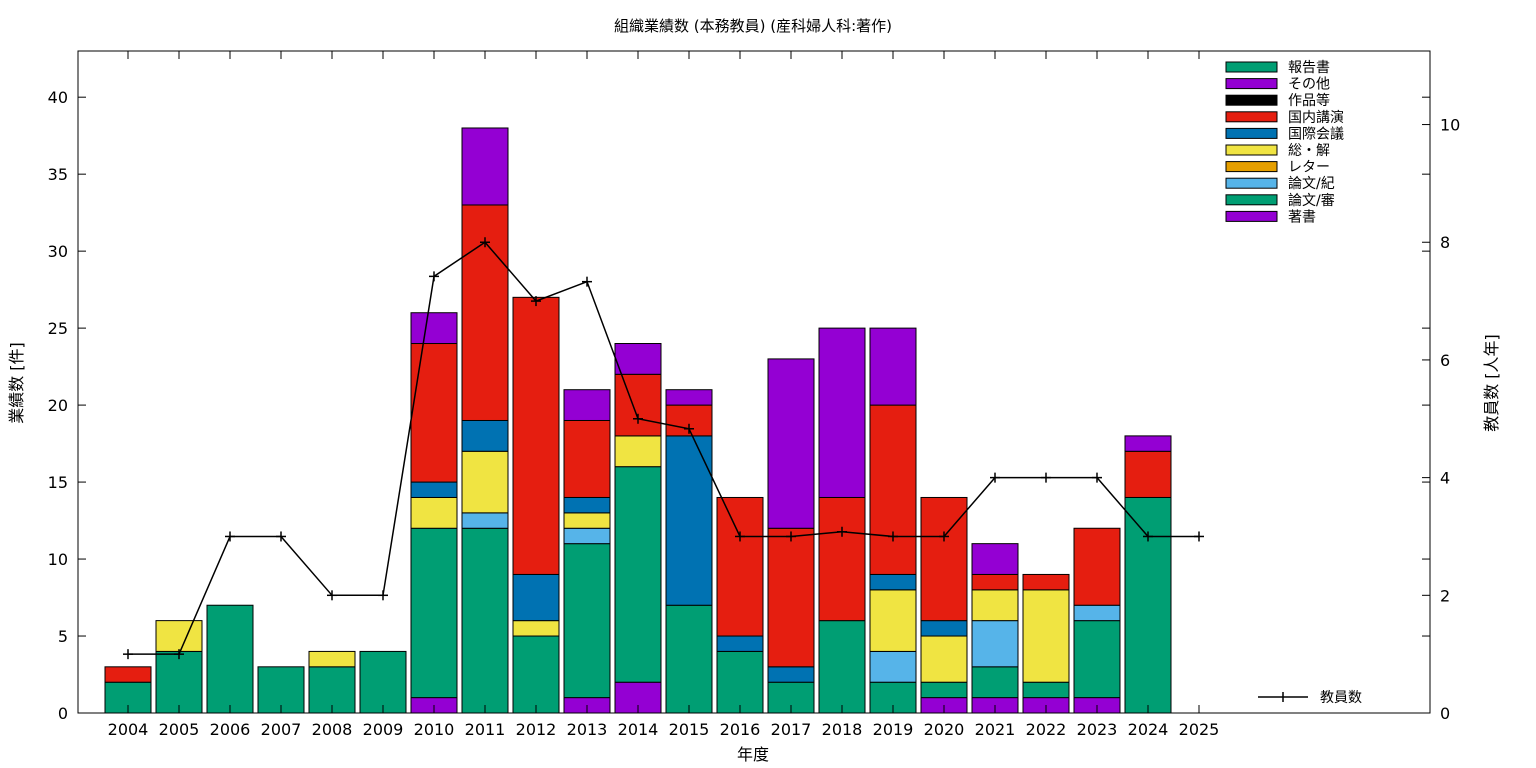 The image size is (1536, 768). Describe the element at coordinates (1284, 133) in the screenshot. I see `legend-item: 国際会議` at that location.